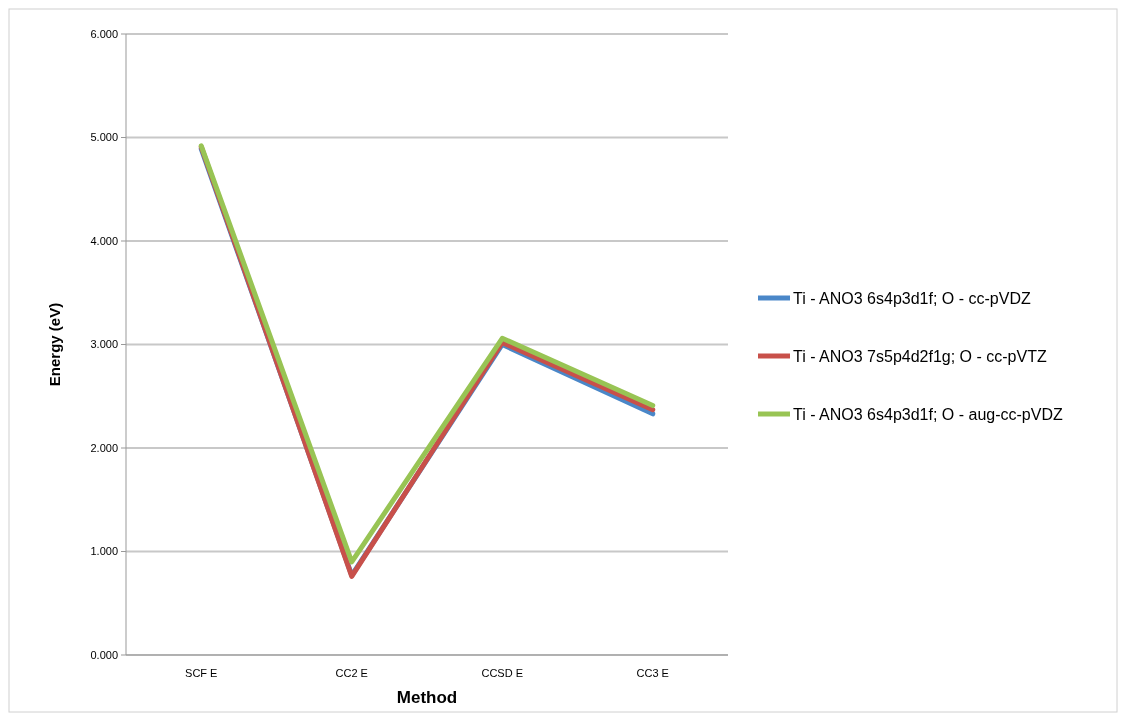 The width and height of the screenshot is (1127, 723). Describe the element at coordinates (104, 344) in the screenshot. I see `y-tick-label: 3.000` at that location.